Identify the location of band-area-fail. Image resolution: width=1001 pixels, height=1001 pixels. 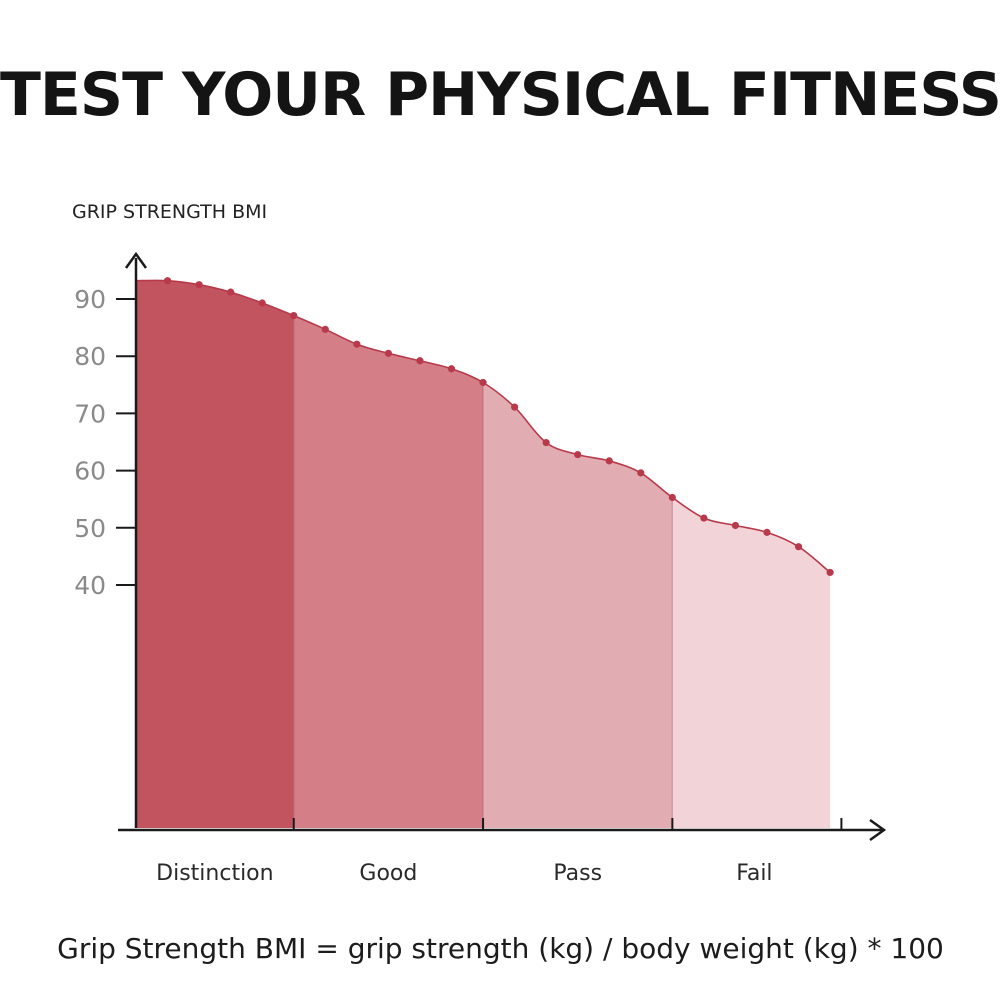
(751, 662).